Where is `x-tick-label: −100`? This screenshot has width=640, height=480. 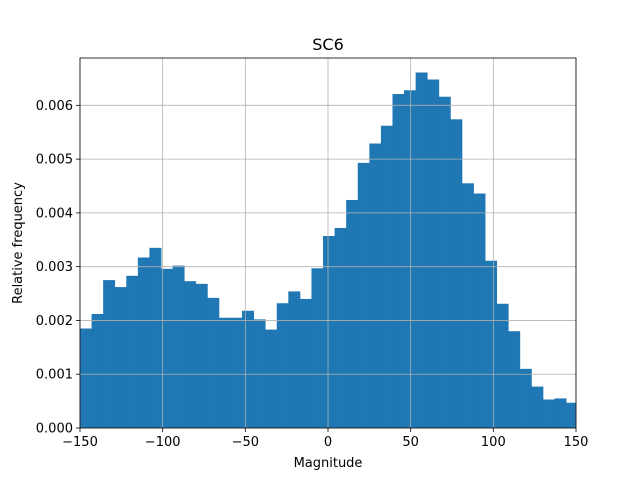 x-tick-label: −100 is located at coordinates (163, 442).